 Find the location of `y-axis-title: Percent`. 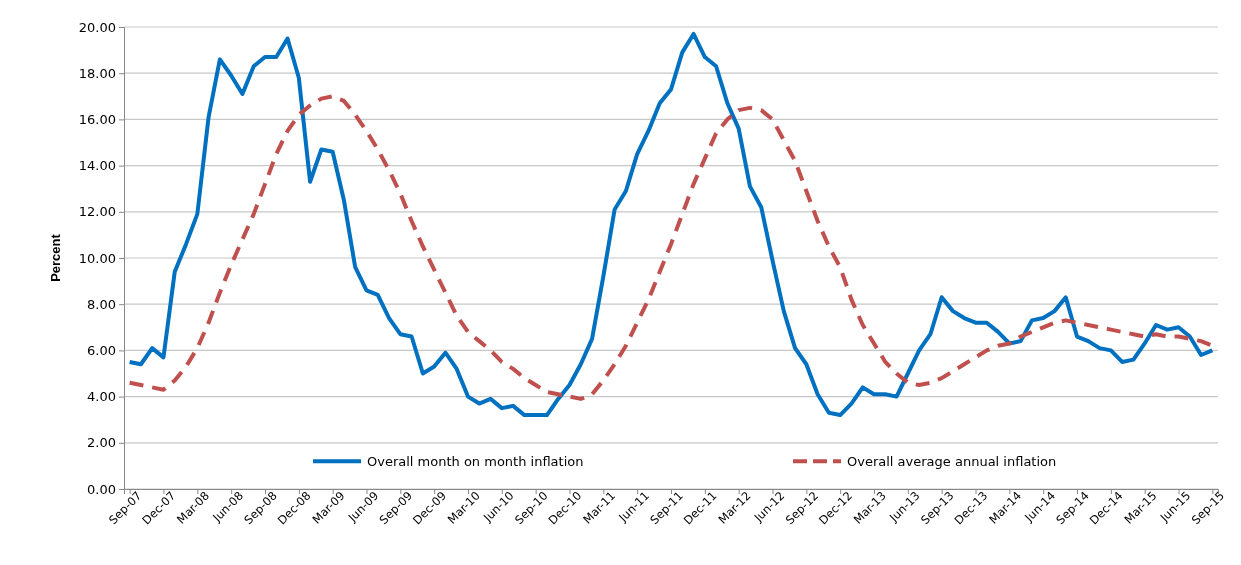

y-axis-title: Percent is located at coordinates (55, 257).